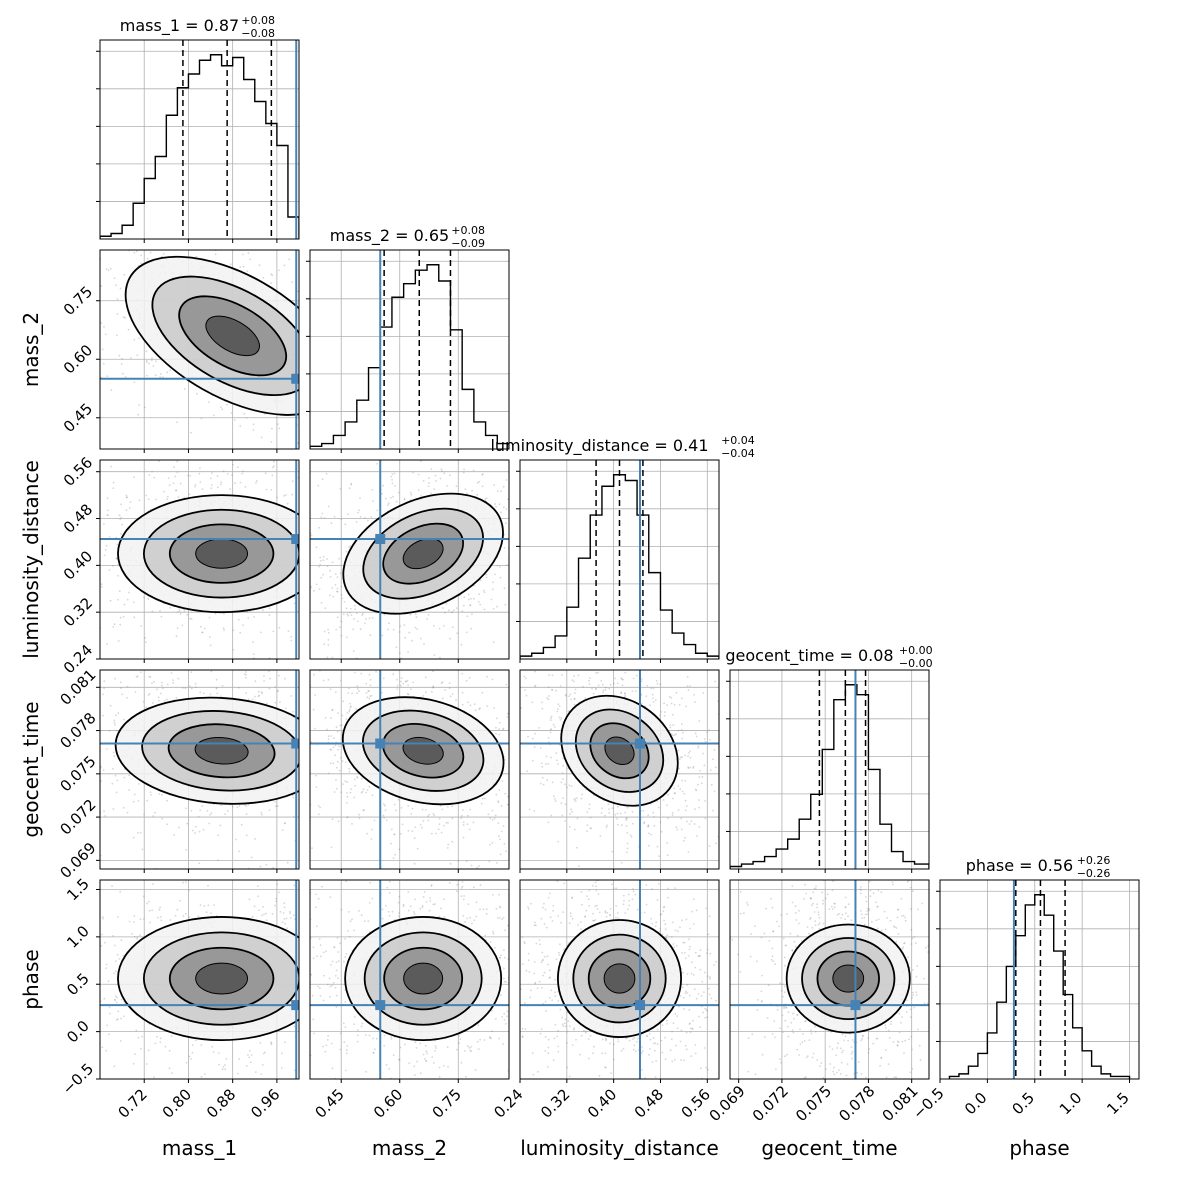 The image size is (1180, 1180). What do you see at coordinates (619, 1148) in the screenshot?
I see `x-axis-label-luminosity_distance: luminosity_distance` at bounding box center [619, 1148].